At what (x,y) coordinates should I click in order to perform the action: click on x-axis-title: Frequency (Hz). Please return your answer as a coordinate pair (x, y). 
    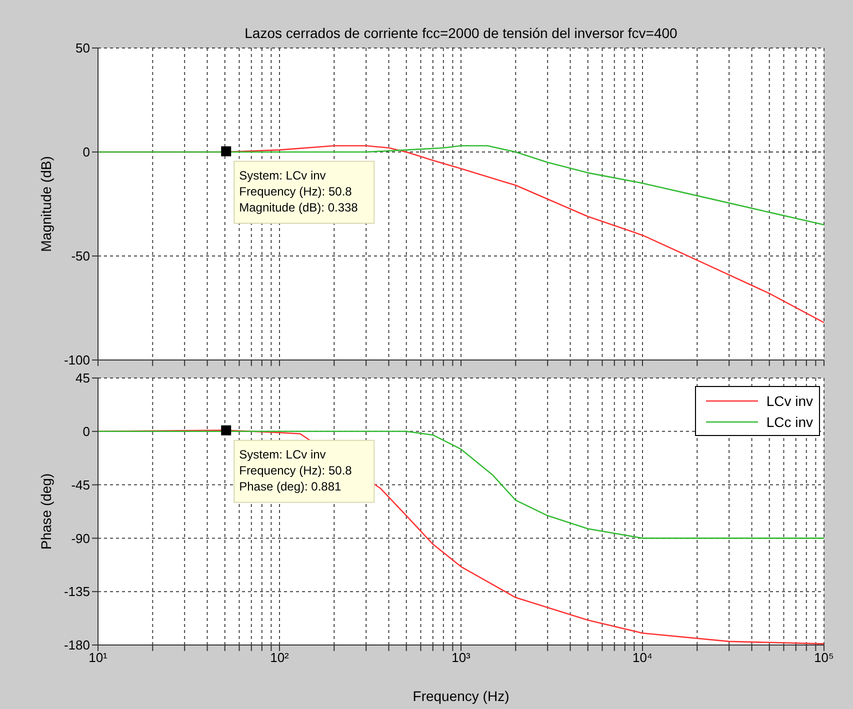
    Looking at the image, I should click on (461, 696).